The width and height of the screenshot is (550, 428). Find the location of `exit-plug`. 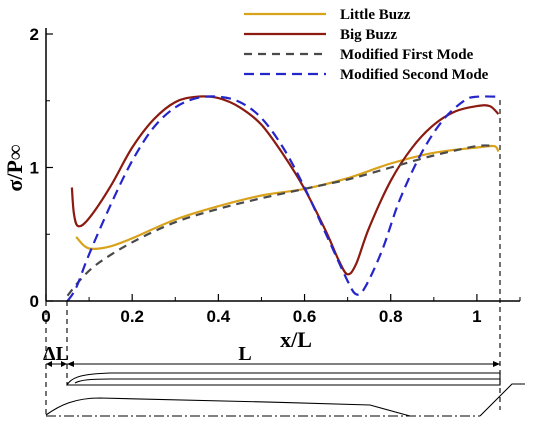

exit-plug is located at coordinates (502, 400).